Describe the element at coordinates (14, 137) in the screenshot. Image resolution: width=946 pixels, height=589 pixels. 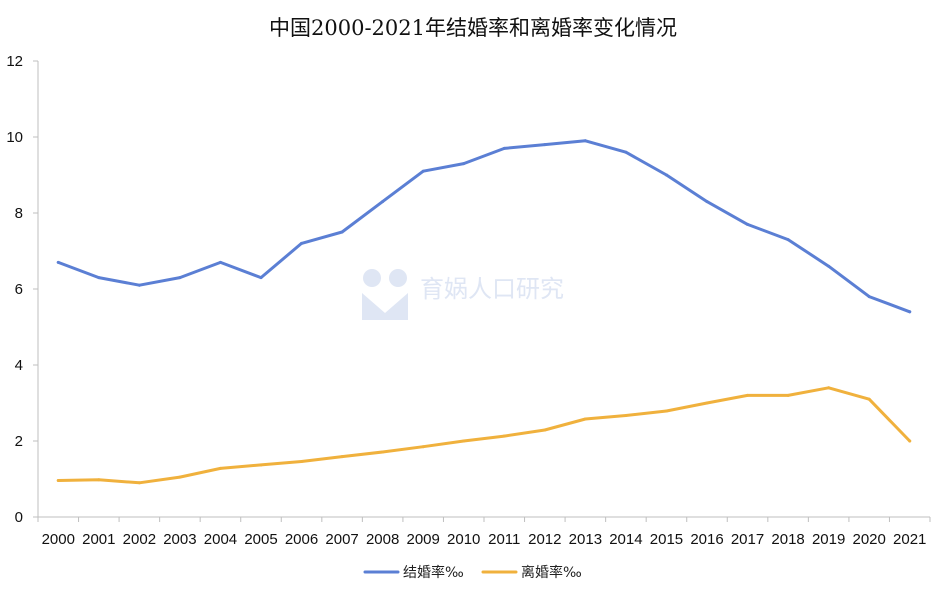
I see `y-tick-label: 10` at that location.